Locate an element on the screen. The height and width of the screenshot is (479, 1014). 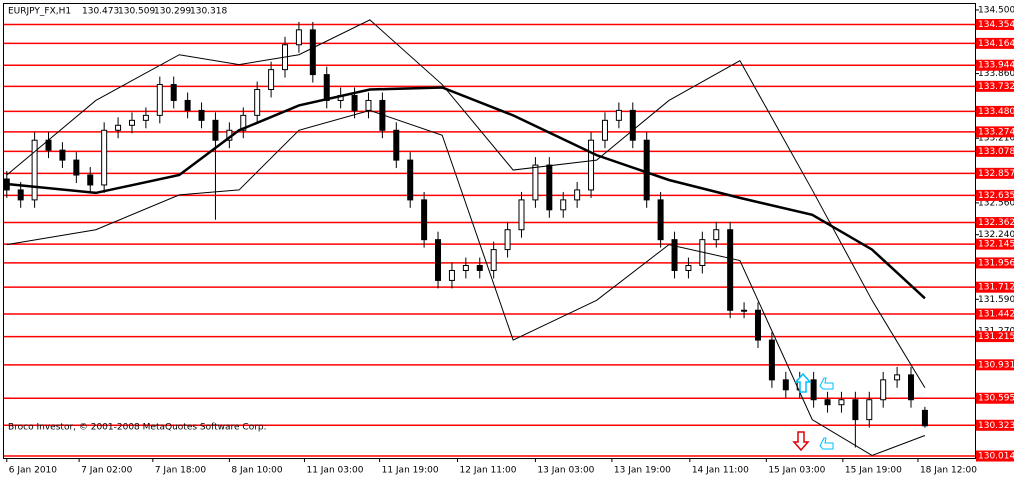
level-label: 130.014 is located at coordinates (996, 457).